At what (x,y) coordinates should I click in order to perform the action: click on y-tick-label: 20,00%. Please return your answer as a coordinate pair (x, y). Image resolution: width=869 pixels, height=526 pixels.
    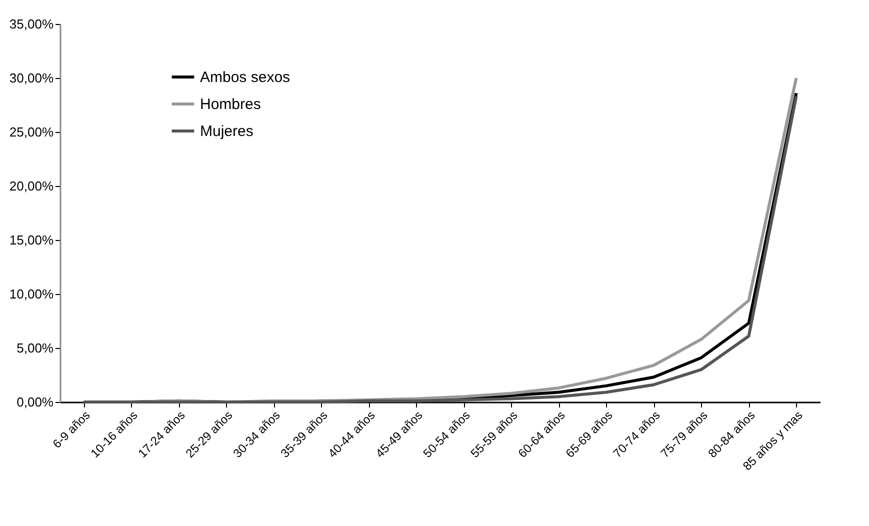
    Looking at the image, I should click on (31, 186).